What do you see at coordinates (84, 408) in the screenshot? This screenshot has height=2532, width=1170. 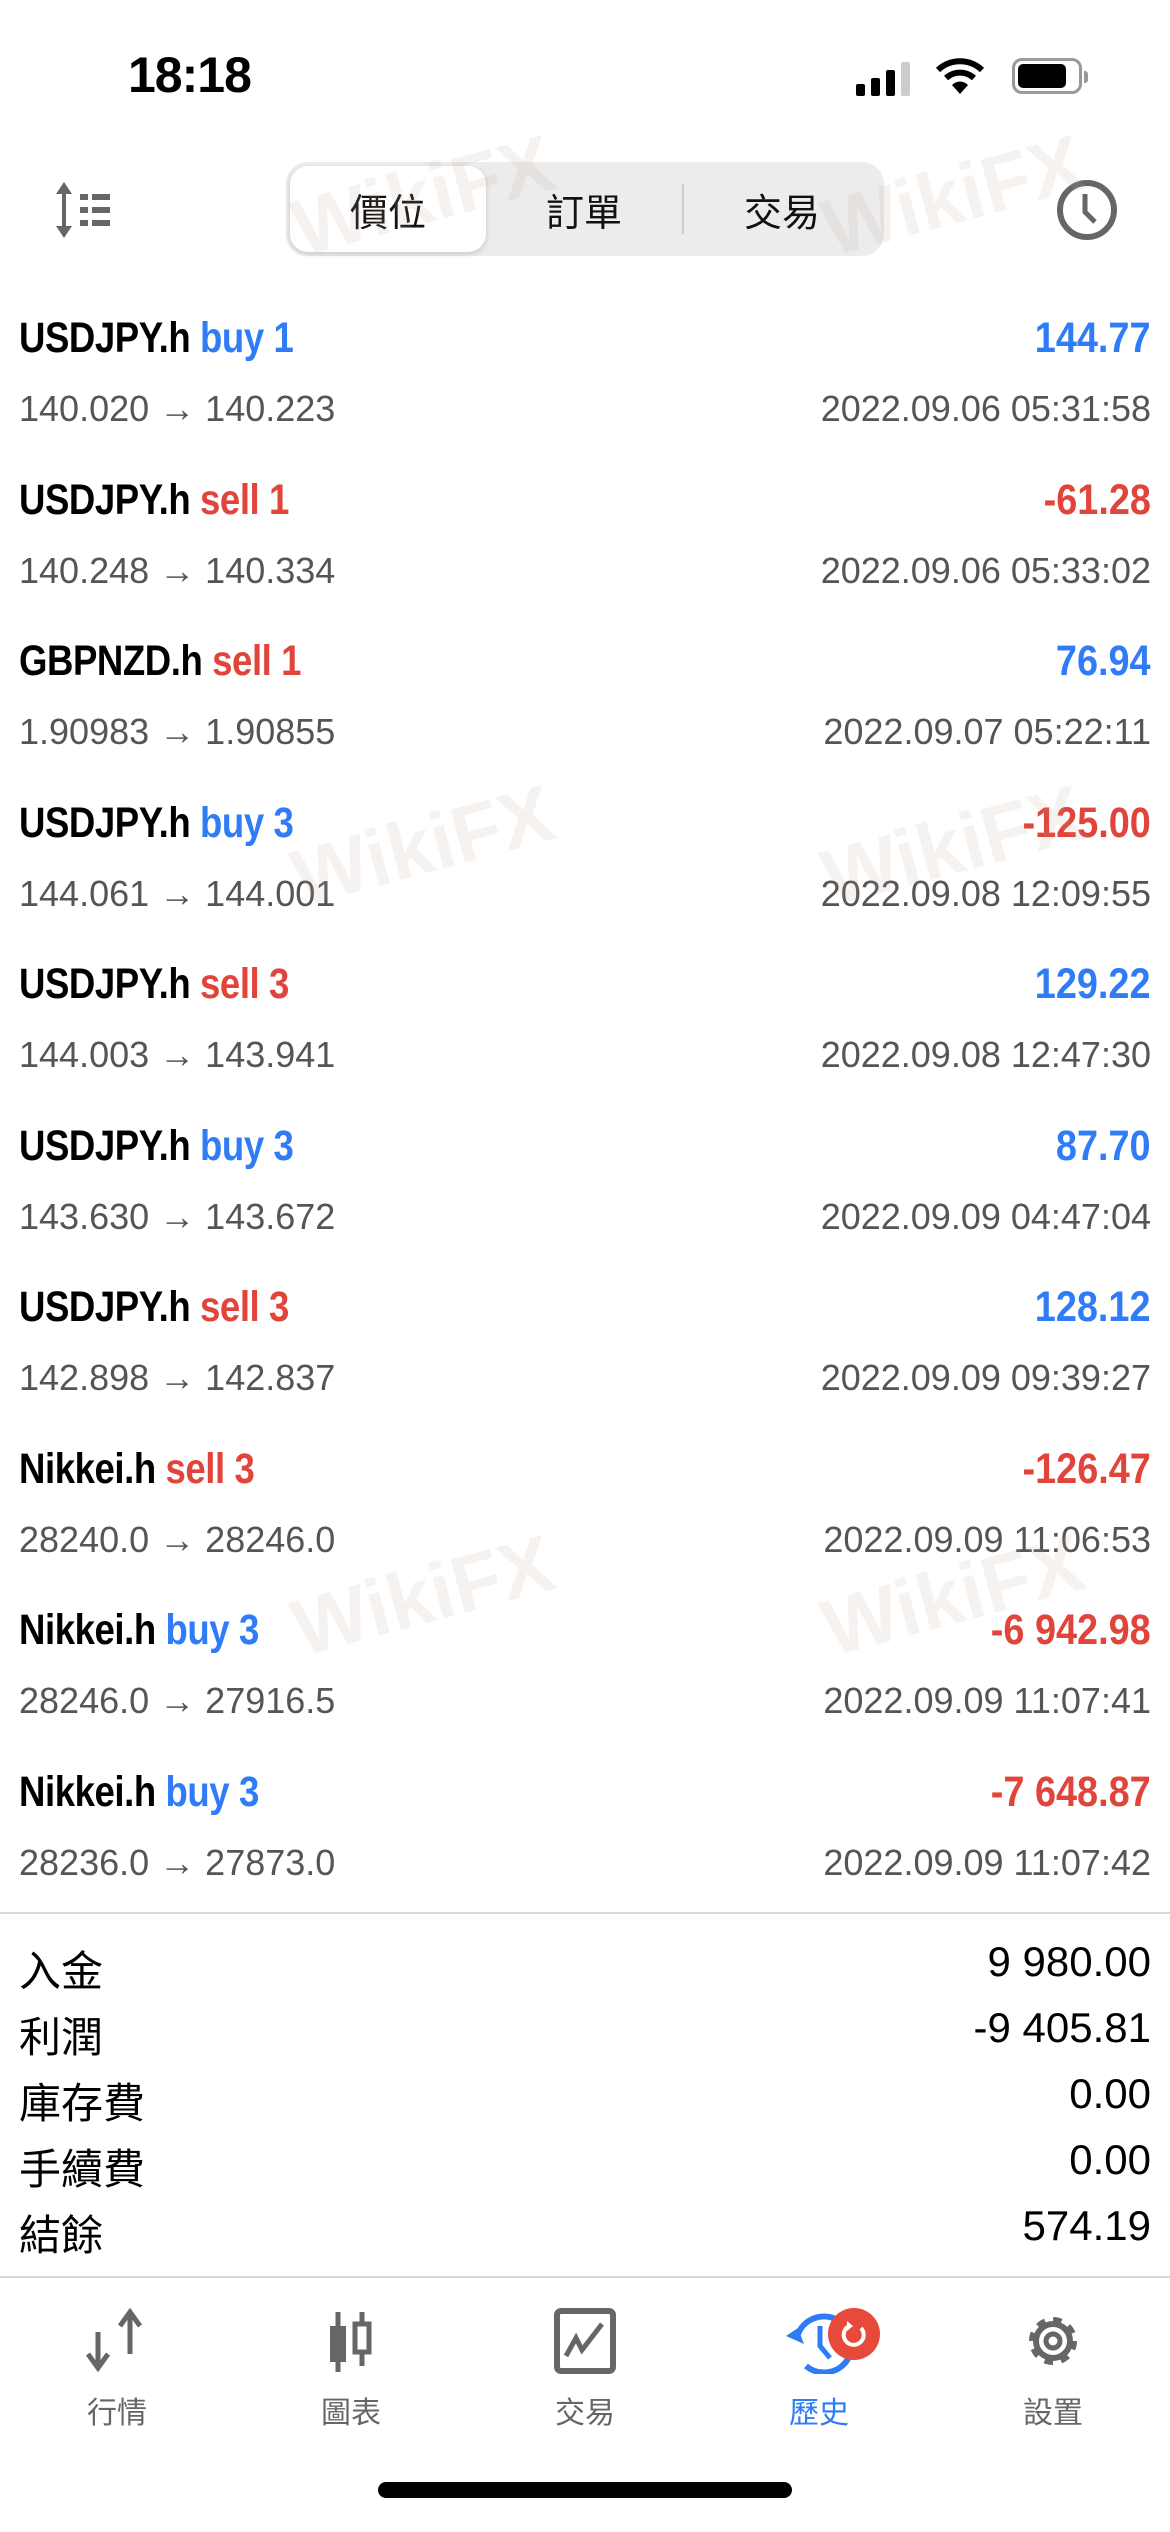 I see `open-price: 140.020` at bounding box center [84, 408].